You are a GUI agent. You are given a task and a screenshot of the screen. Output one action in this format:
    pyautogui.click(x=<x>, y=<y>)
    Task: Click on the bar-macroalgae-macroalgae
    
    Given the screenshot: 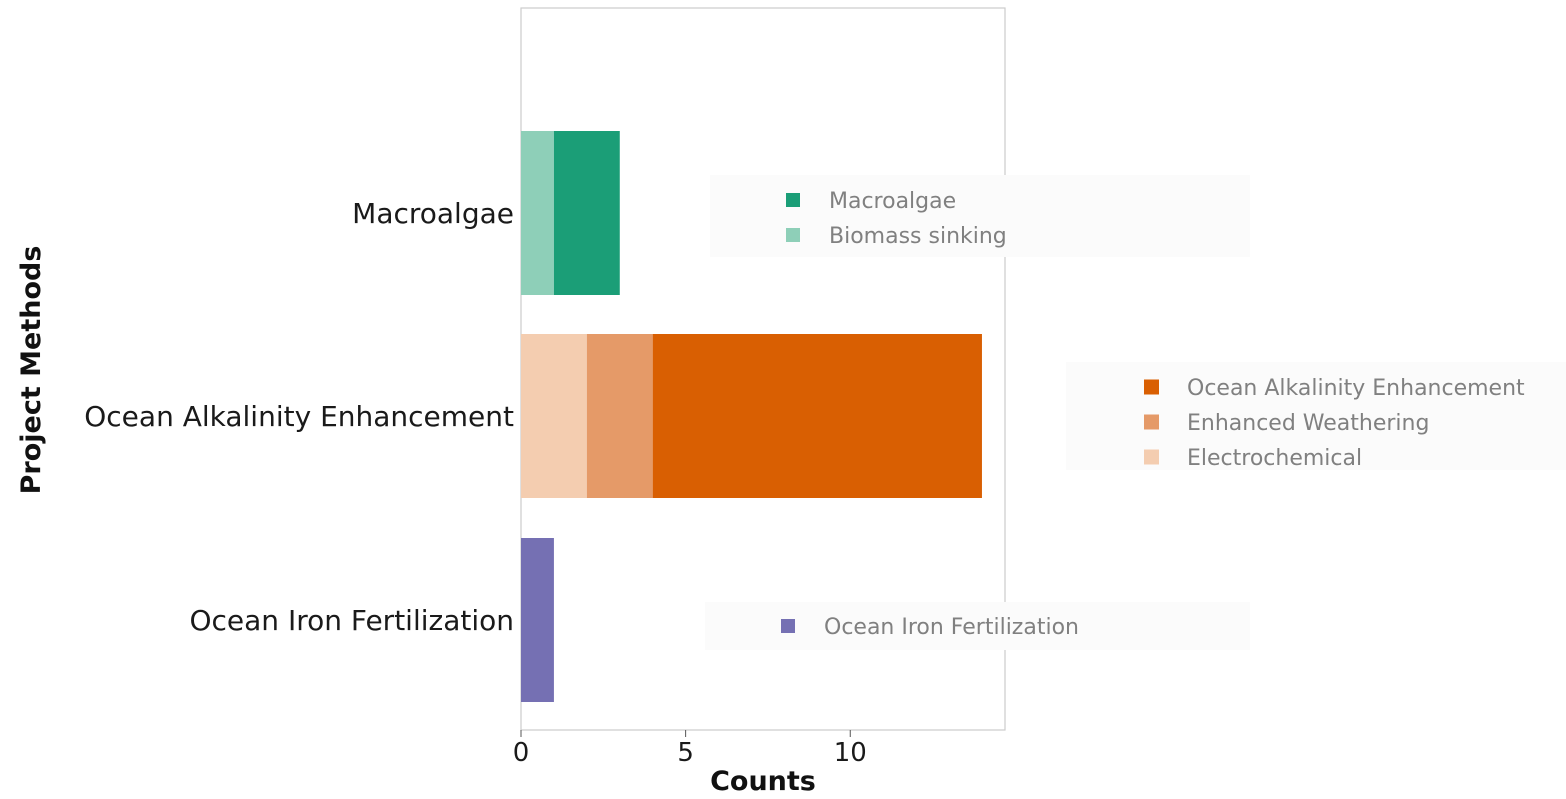 What is the action you would take?
    pyautogui.click(x=586, y=213)
    